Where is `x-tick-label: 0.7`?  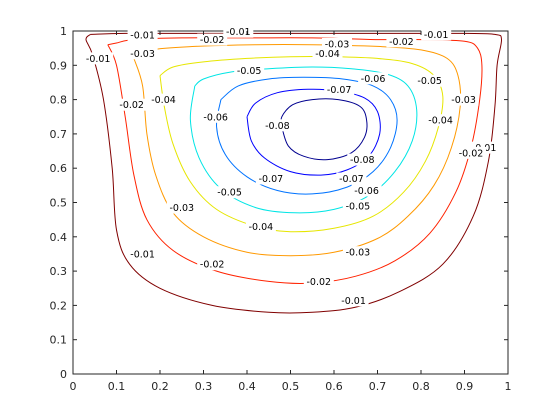
x-tick-label: 0.7 is located at coordinates (378, 386).